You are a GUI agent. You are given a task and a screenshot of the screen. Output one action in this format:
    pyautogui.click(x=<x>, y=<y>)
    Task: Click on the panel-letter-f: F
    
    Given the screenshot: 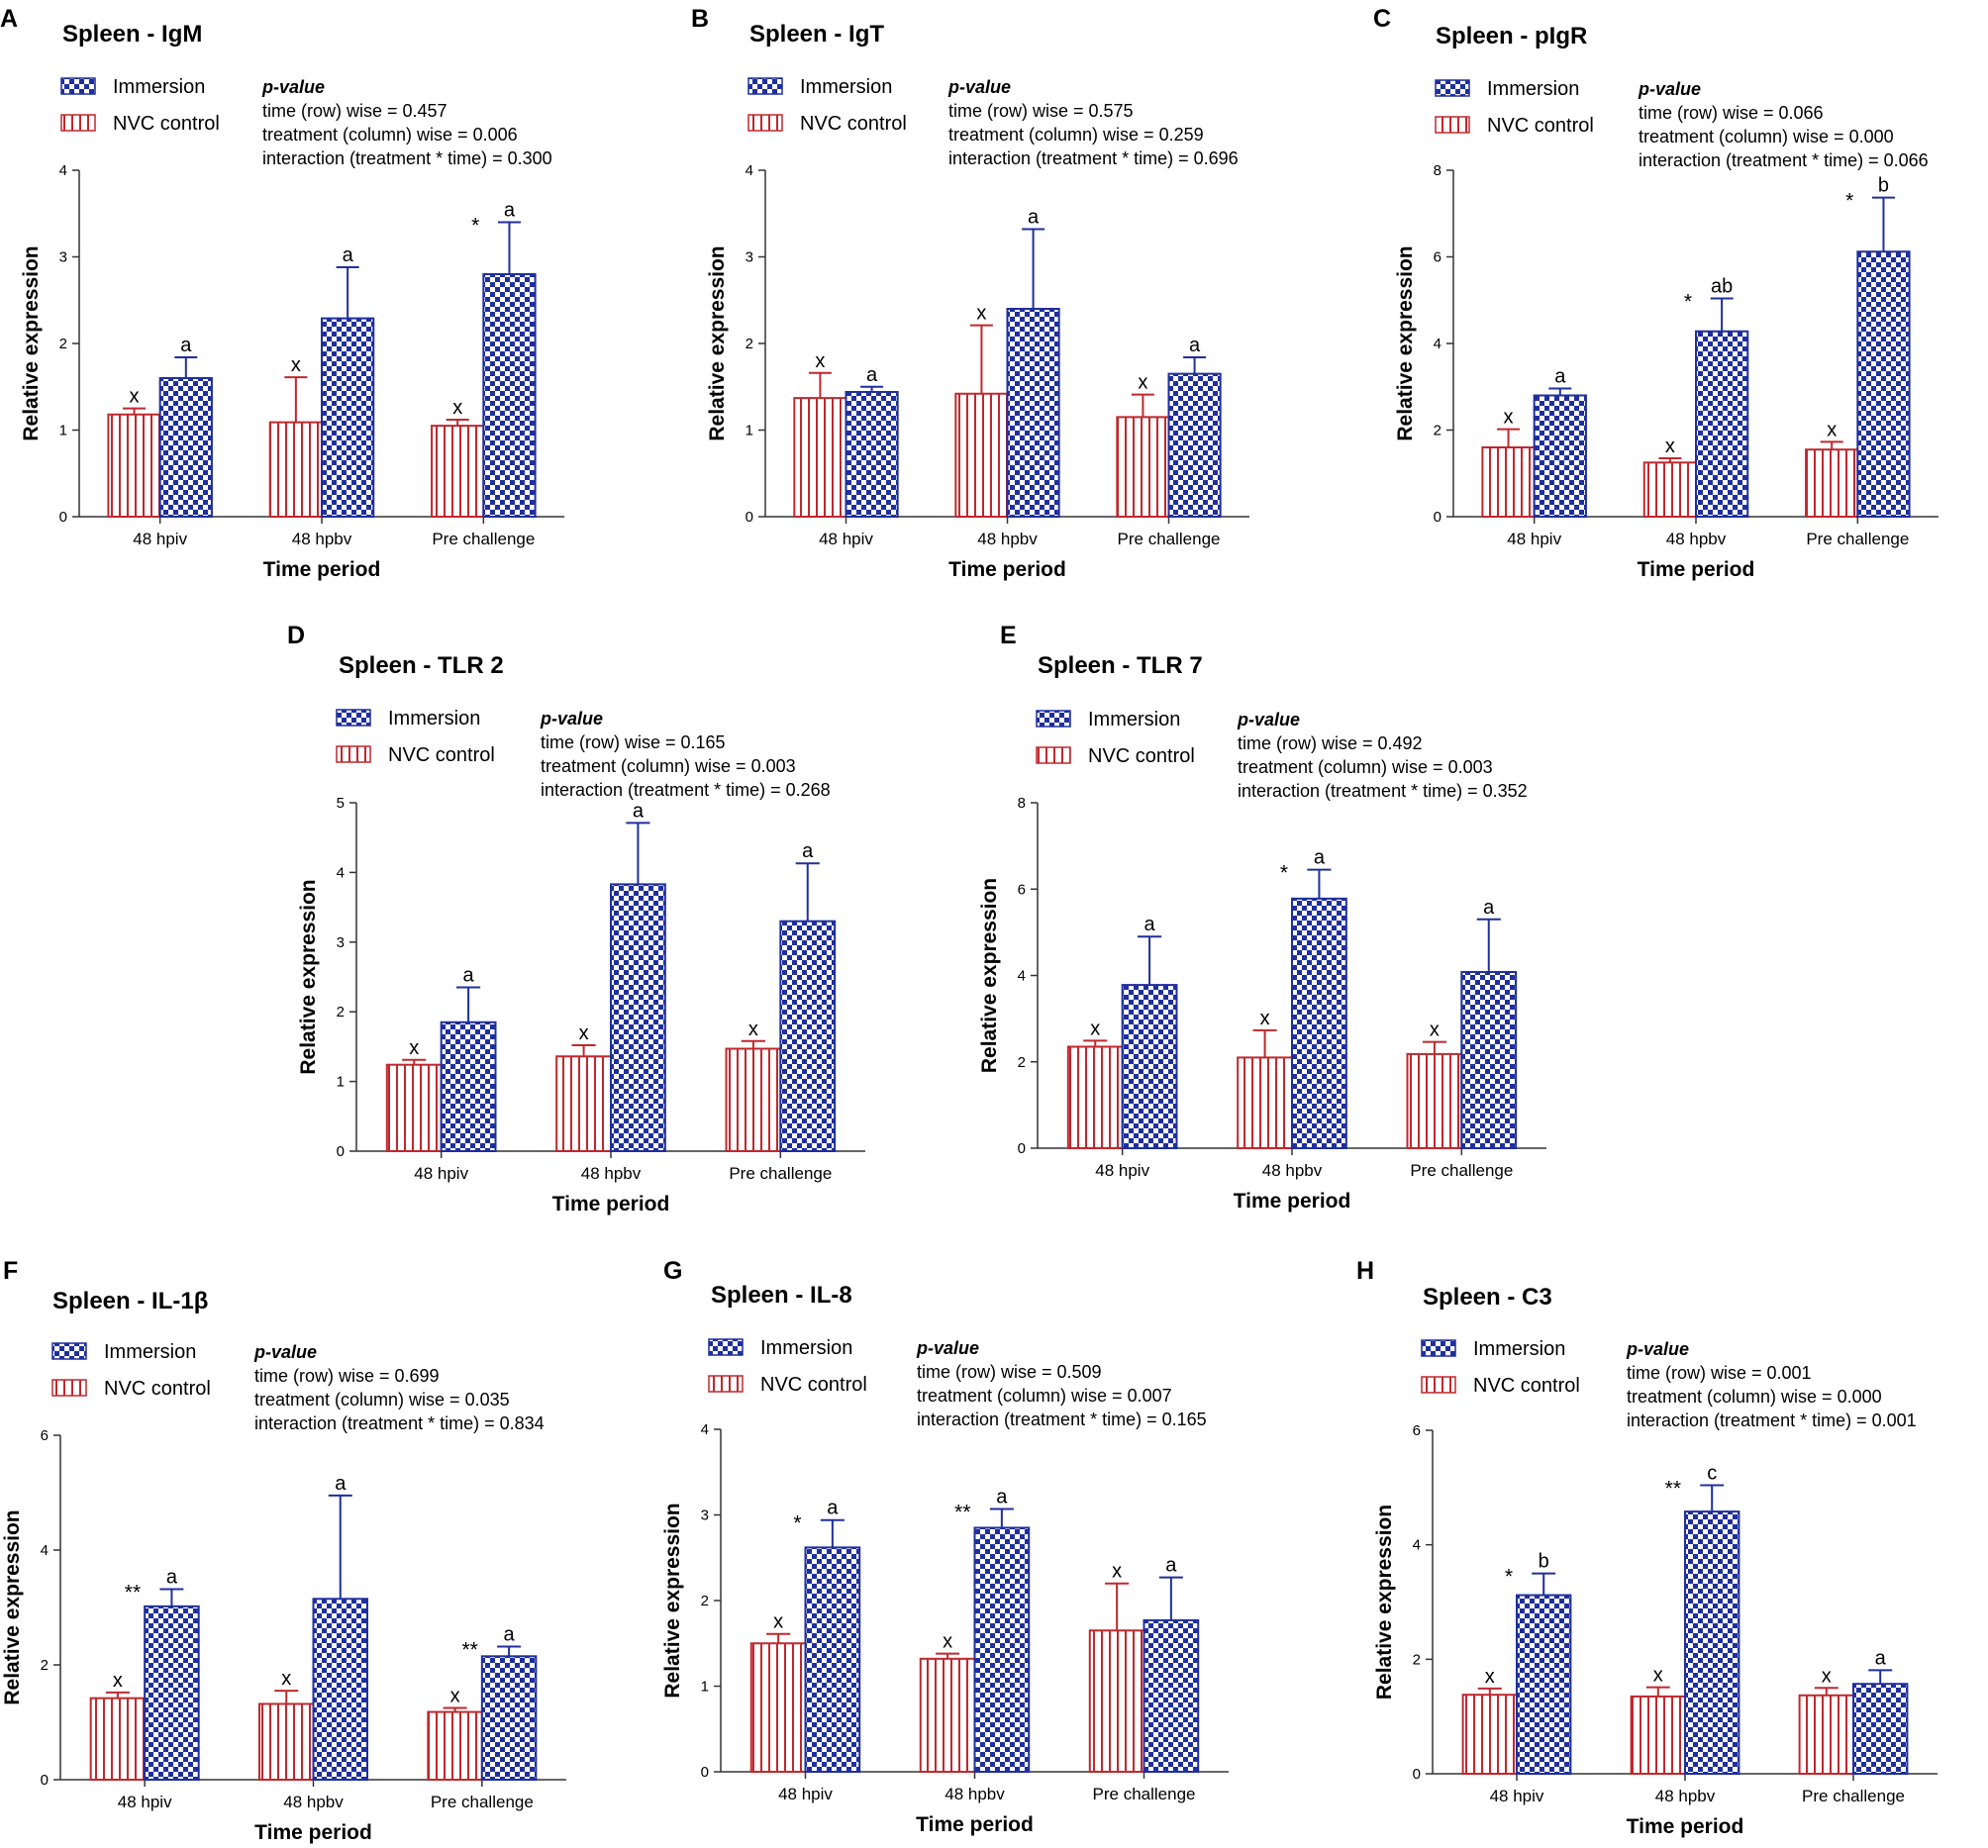 What is the action you would take?
    pyautogui.click(x=10, y=1271)
    